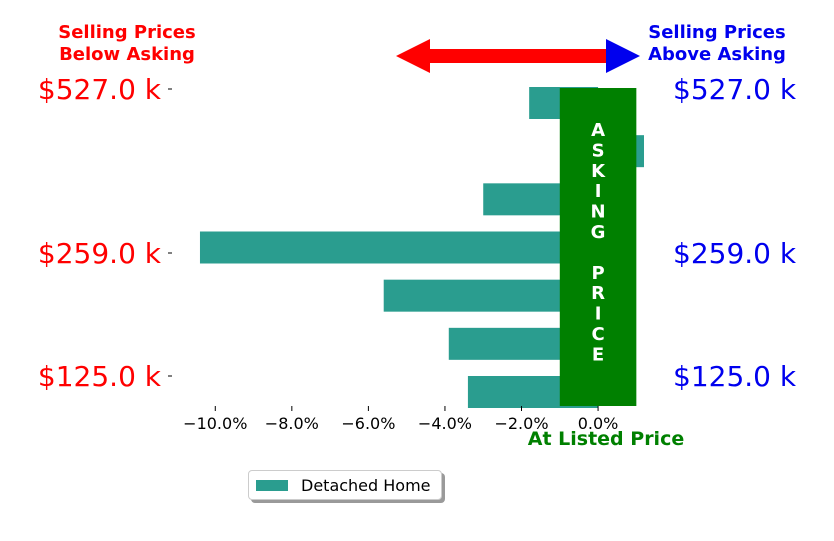 Image resolution: width=834 pixels, height=541 pixels. I want to click on x-tick-label: −8.0%, so click(292, 423).